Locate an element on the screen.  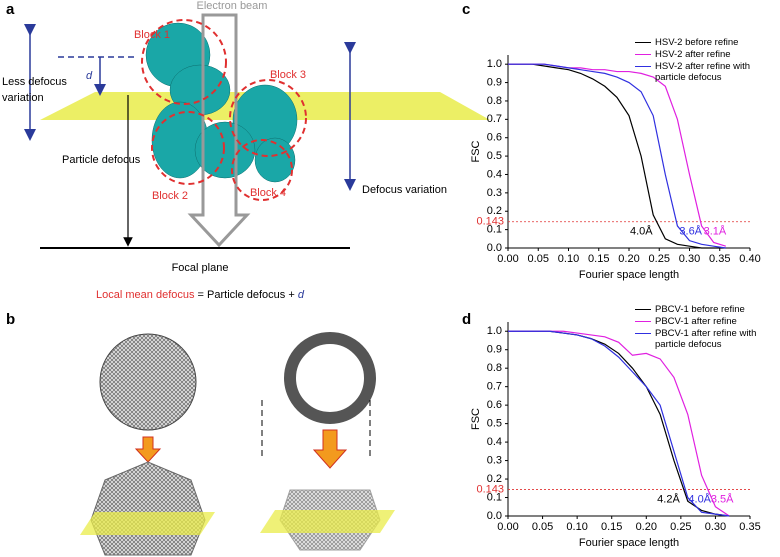
annotation: 3.5Å is located at coordinates (722, 498).